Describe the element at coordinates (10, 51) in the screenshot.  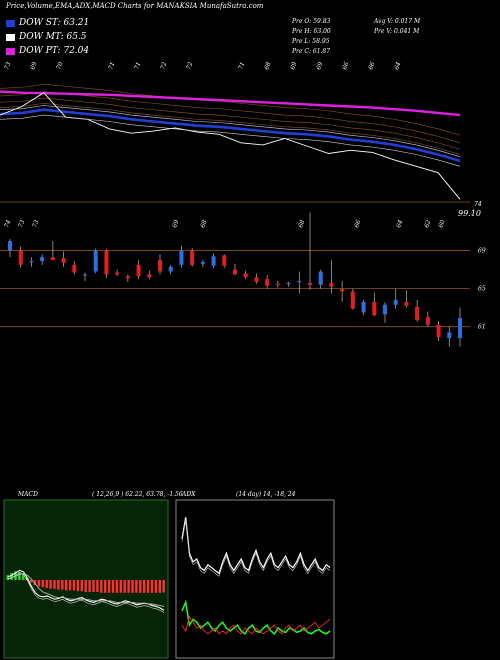
I see `legend-swatch` at that location.